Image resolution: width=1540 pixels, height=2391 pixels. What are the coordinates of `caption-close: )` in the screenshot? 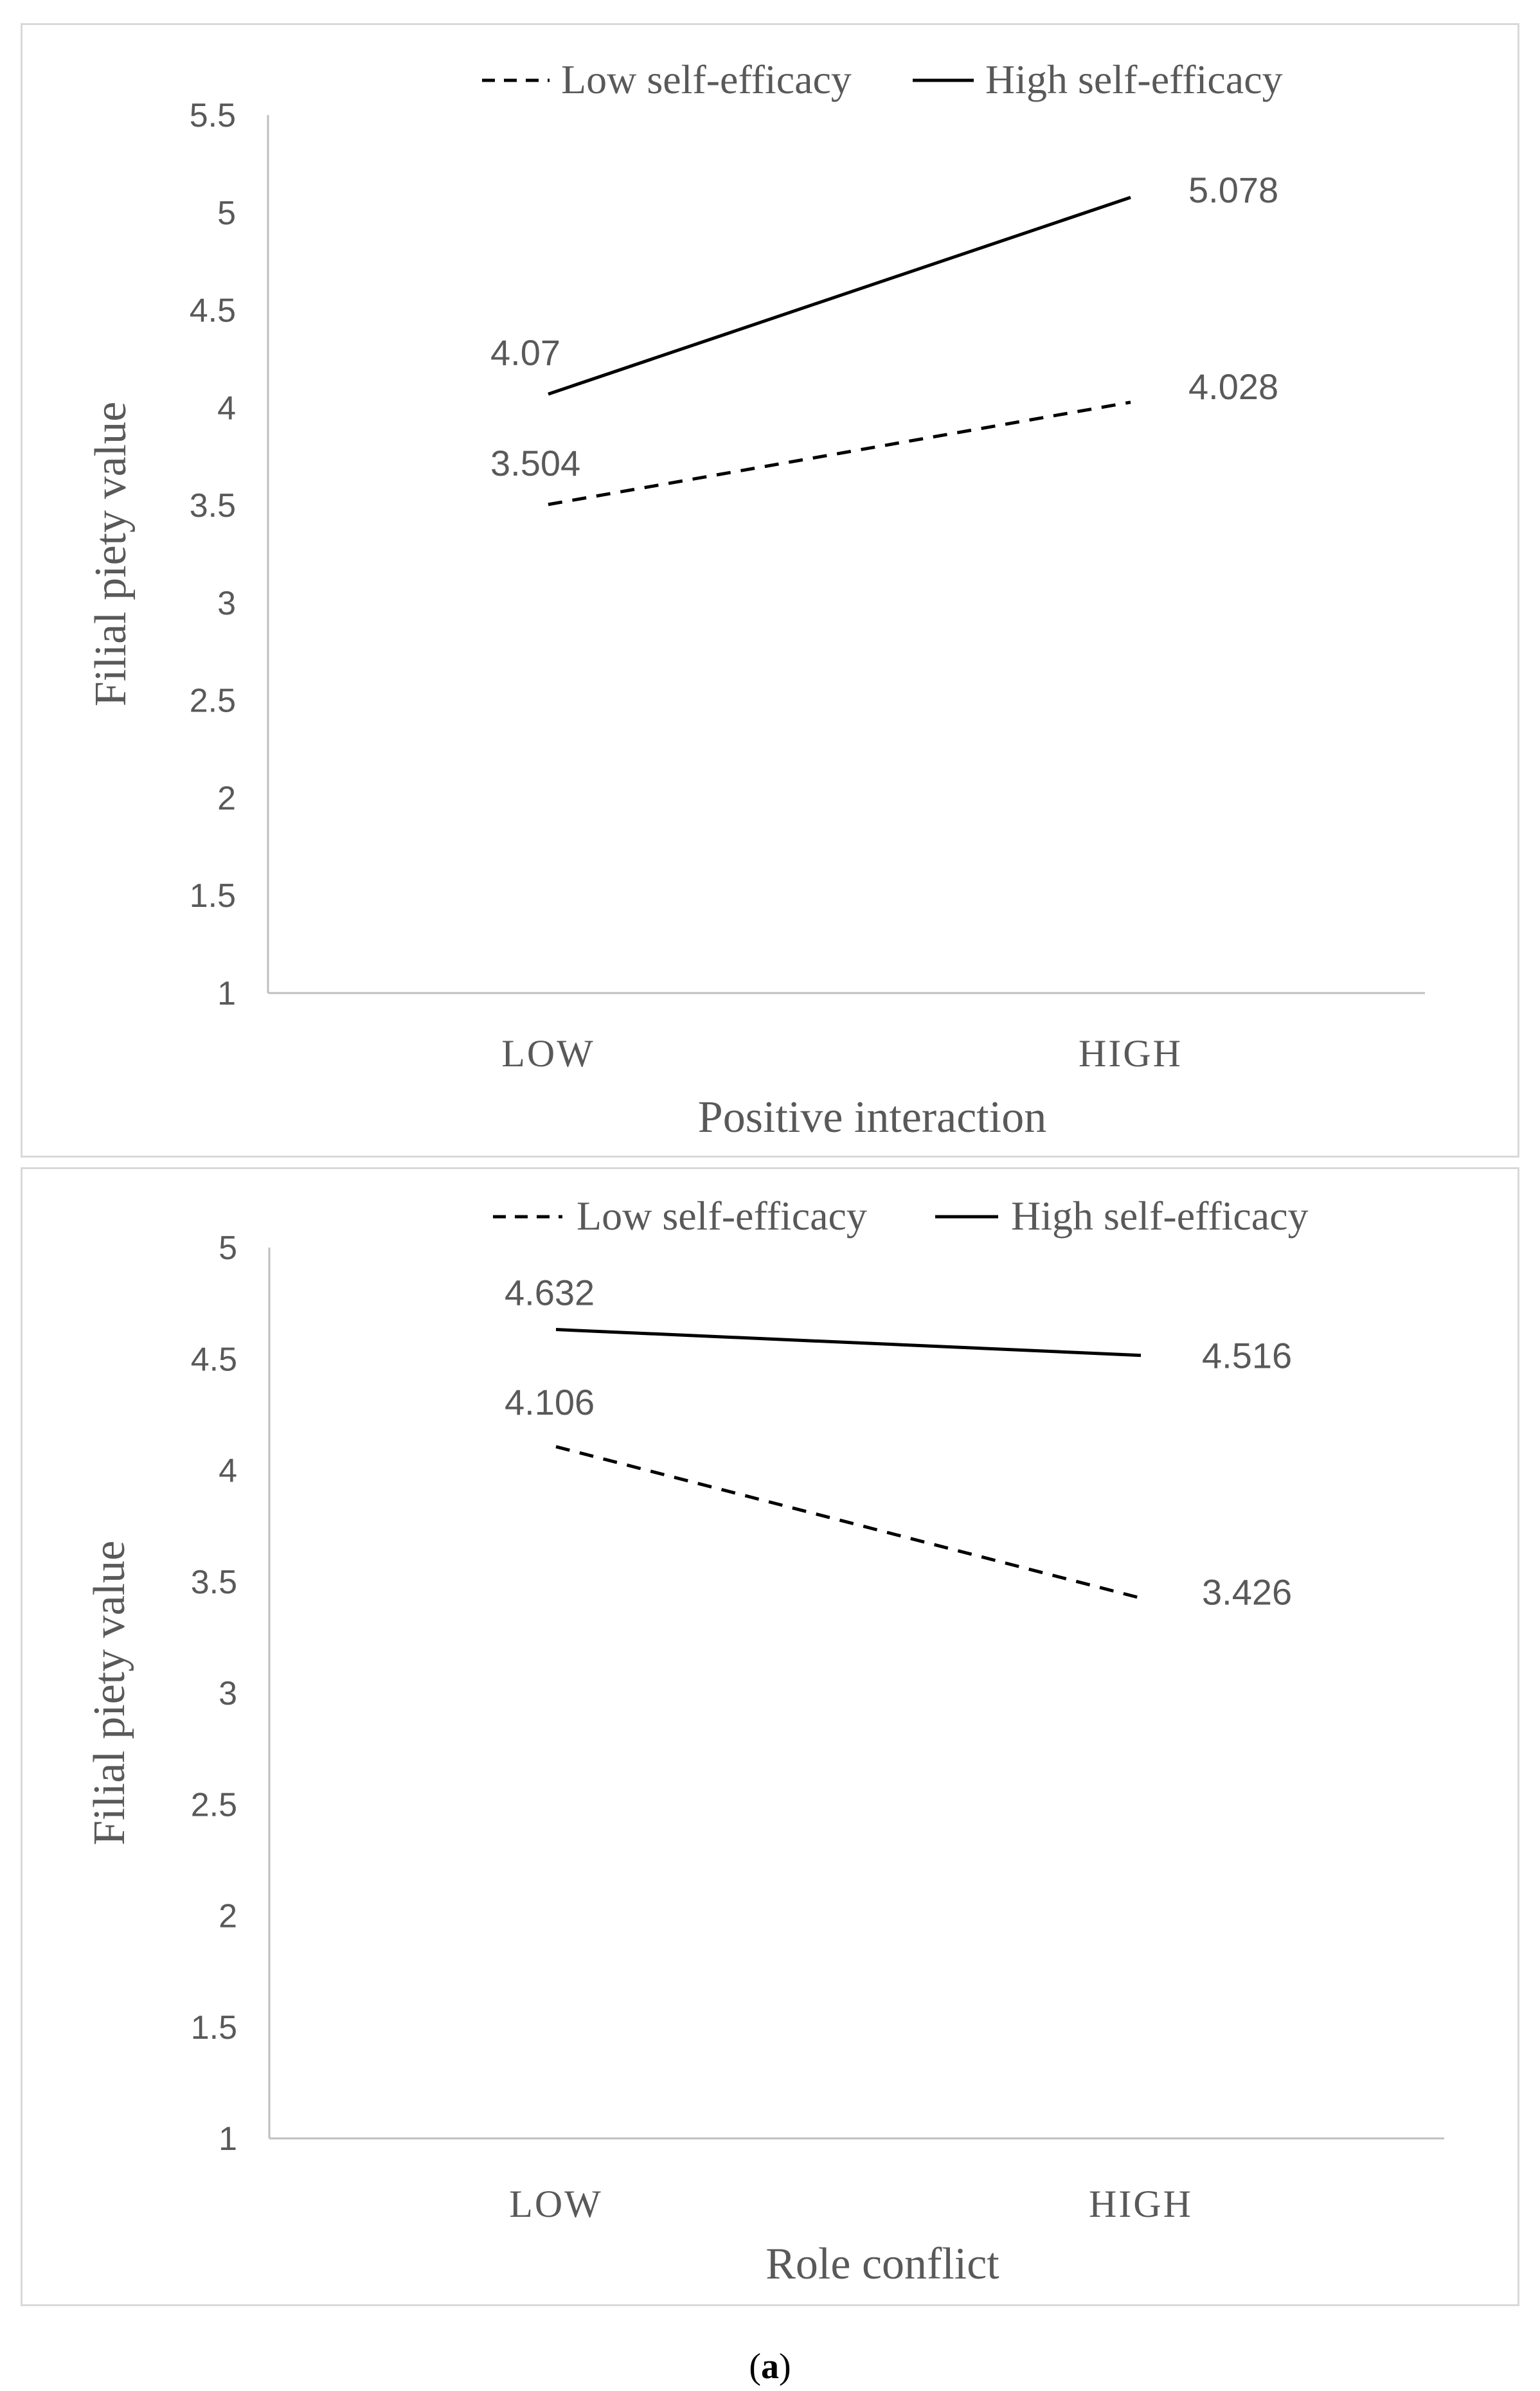 It's located at (785, 2367).